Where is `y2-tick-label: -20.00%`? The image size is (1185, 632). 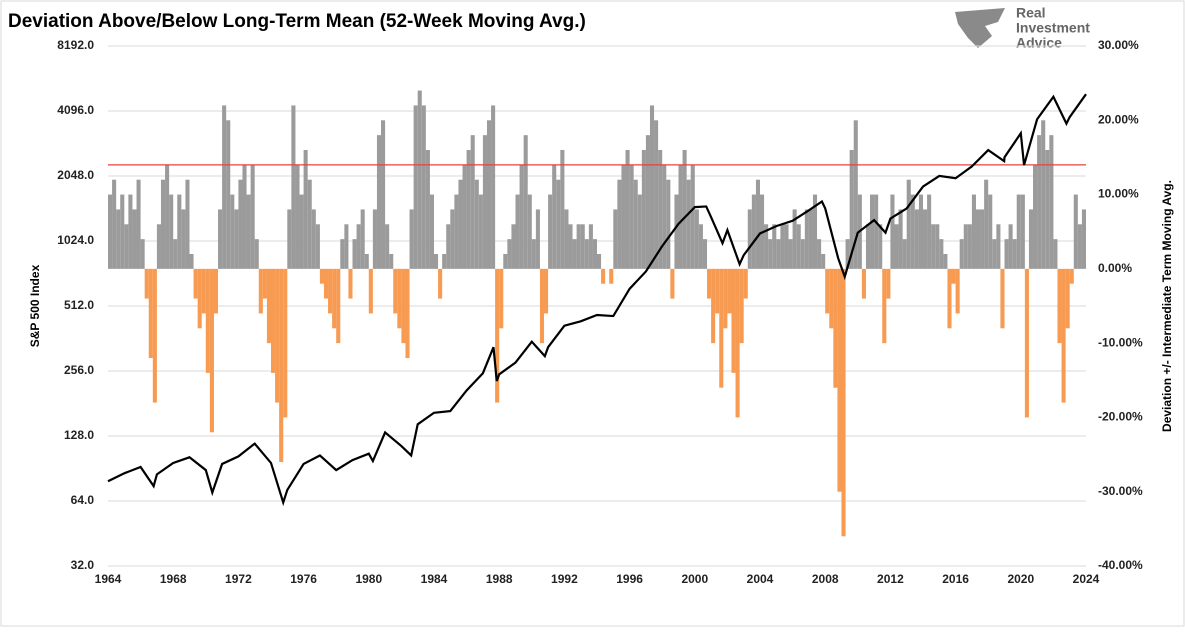
y2-tick-label: -20.00% is located at coordinates (1120, 417).